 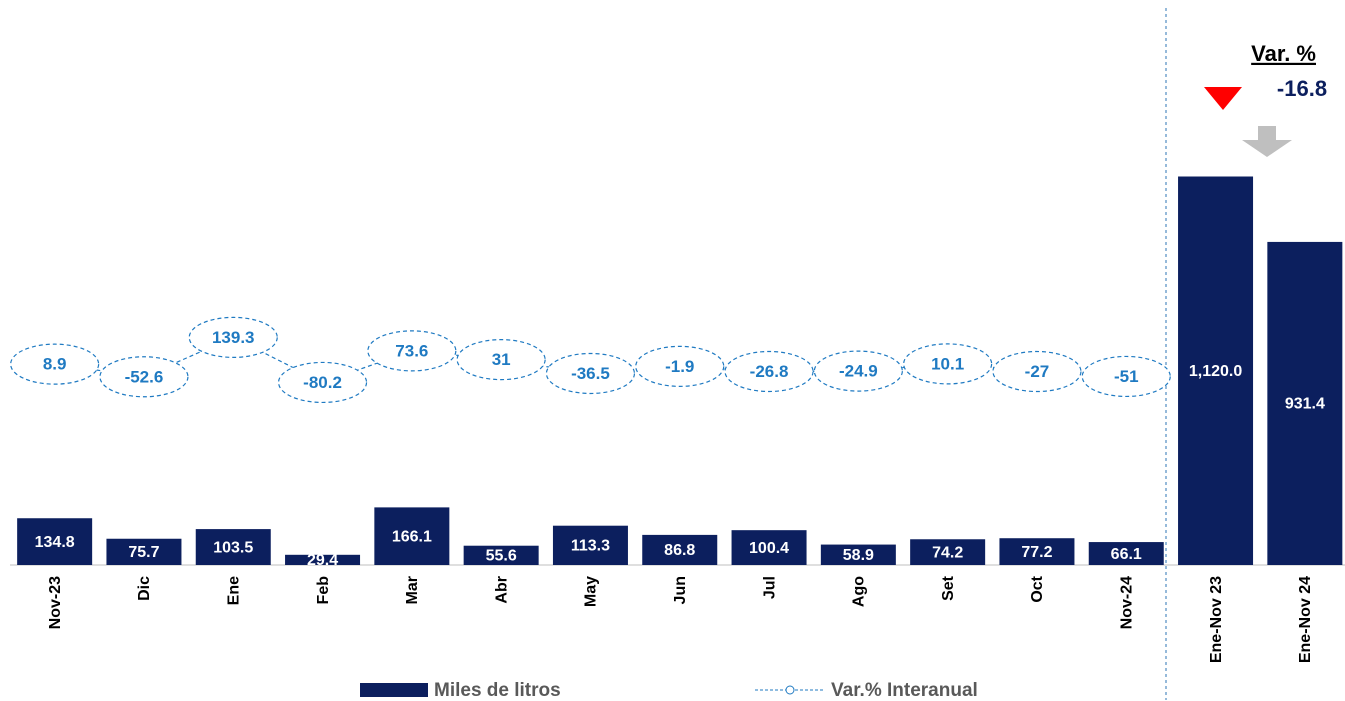 I want to click on x-tick-label: Ene, so click(x=233, y=590).